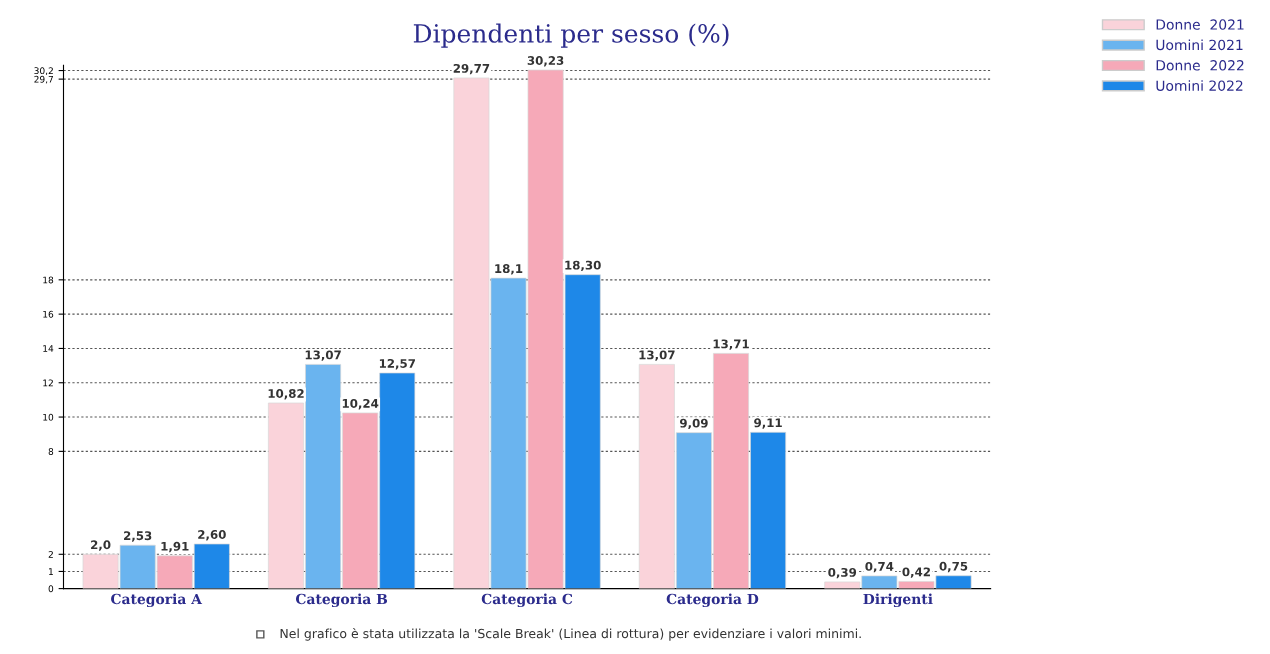 The image size is (1270, 654). Describe the element at coordinates (360, 404) in the screenshot. I see `data-label: 10,24` at that location.